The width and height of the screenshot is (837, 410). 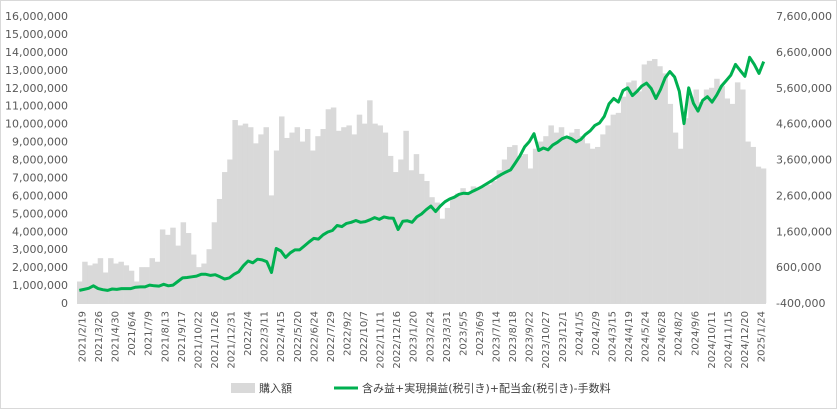 I want to click on x-tick-label: 2023/1/20, so click(x=414, y=336).